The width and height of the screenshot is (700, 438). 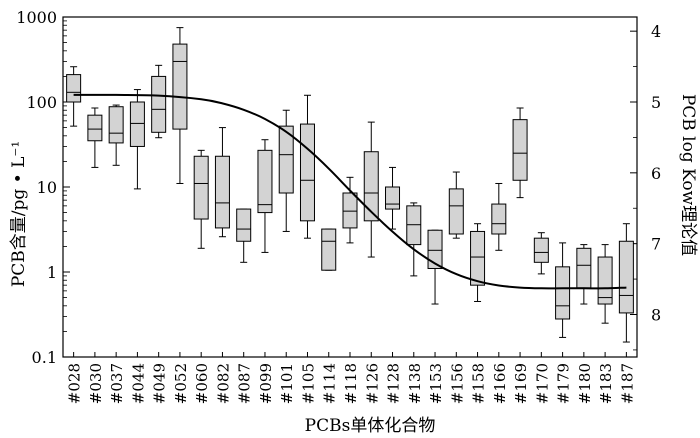 What do you see at coordinates (138, 383) in the screenshot?
I see `x-tick-label: #044` at bounding box center [138, 383].